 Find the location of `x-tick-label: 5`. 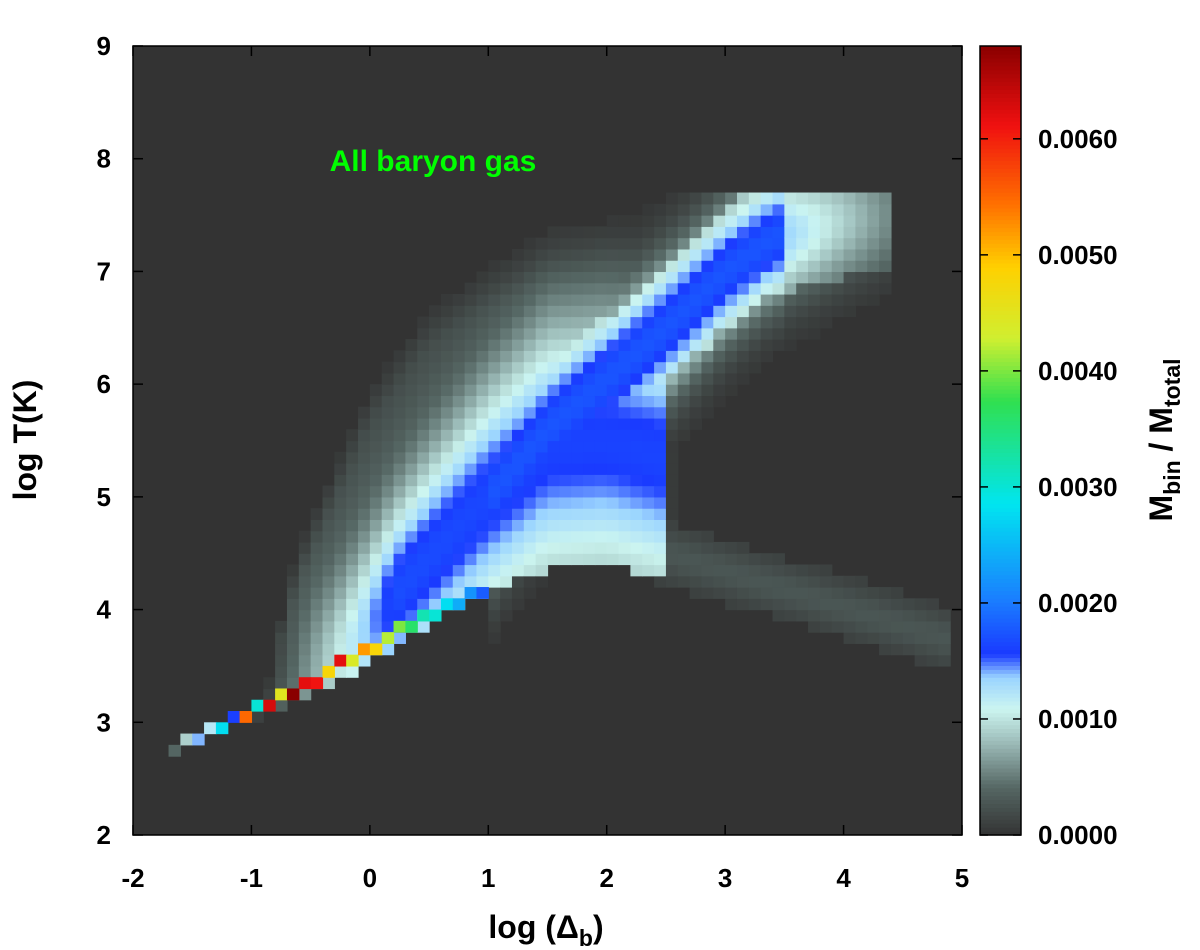

x-tick-label: 5 is located at coordinates (962, 878).